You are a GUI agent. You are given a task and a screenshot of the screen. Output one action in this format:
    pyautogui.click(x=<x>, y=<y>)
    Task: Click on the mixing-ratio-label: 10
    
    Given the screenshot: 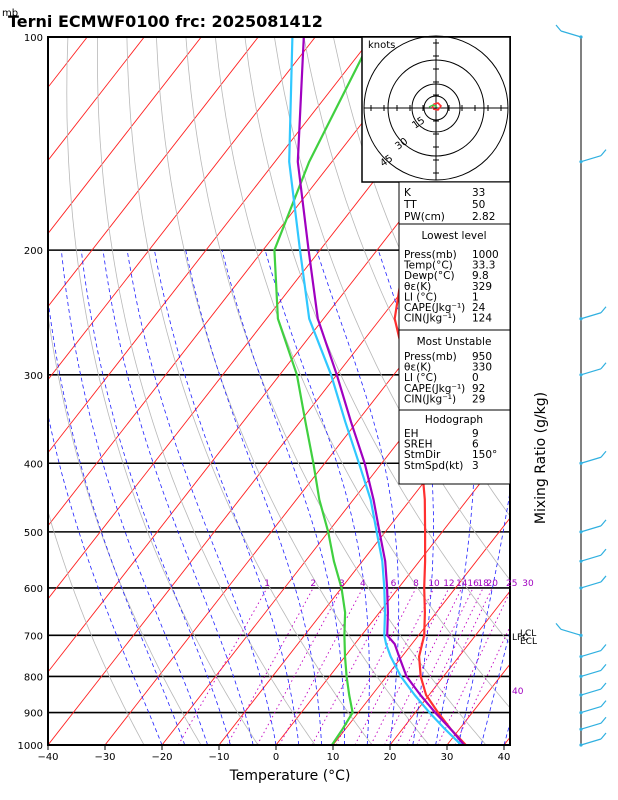 What is the action you would take?
    pyautogui.click(x=434, y=584)
    